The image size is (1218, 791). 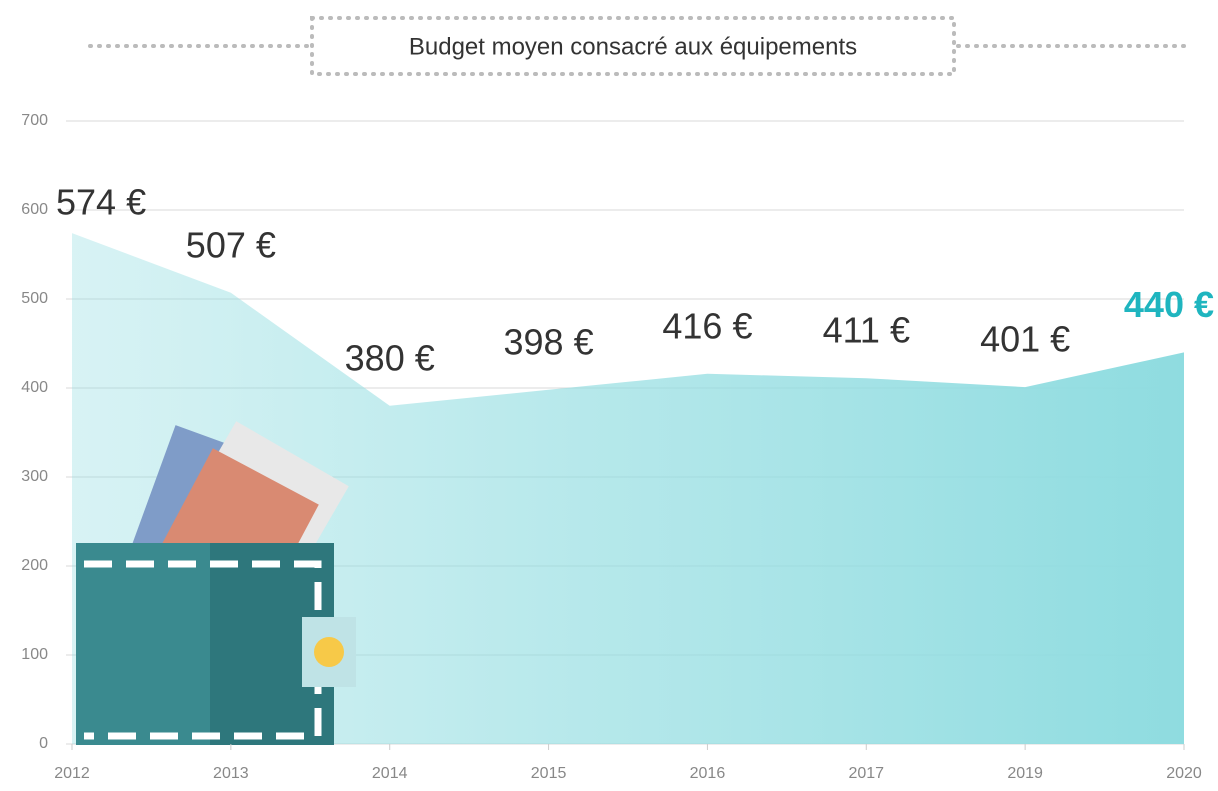 What do you see at coordinates (34, 476) in the screenshot?
I see `y-tick-label: 300` at bounding box center [34, 476].